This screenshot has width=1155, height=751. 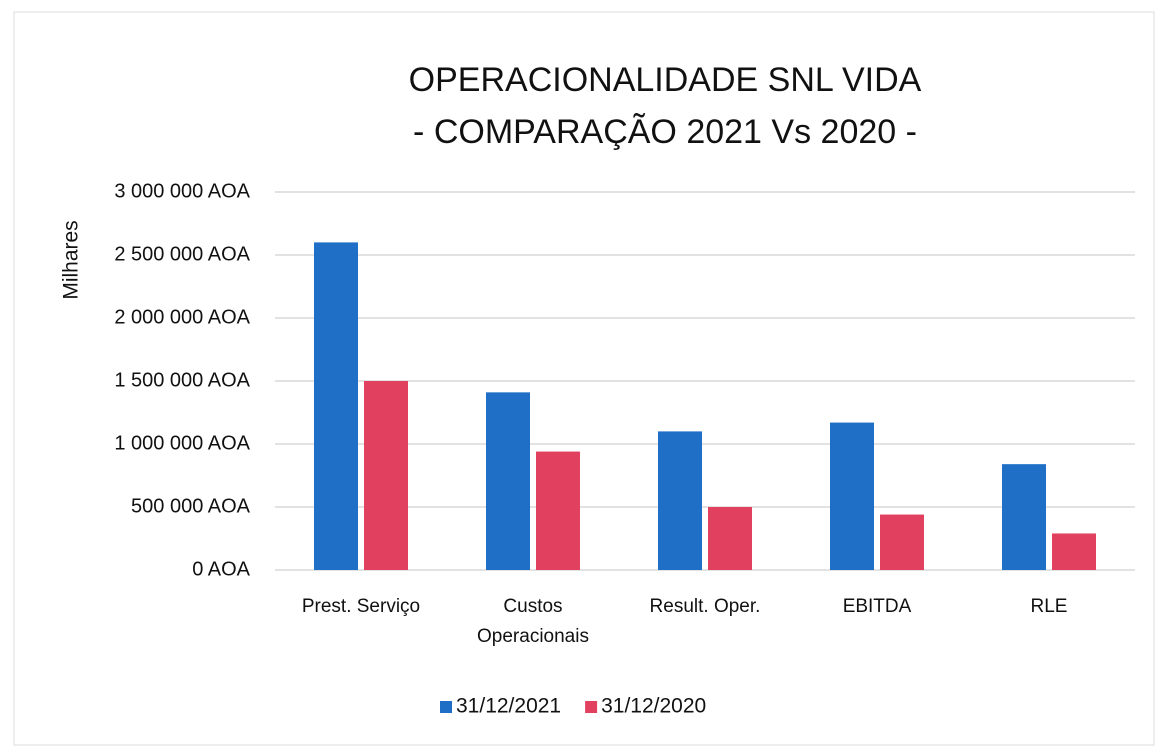 I want to click on chart-title: OPERACIONALIDADE SNL VIDA, so click(x=665, y=80).